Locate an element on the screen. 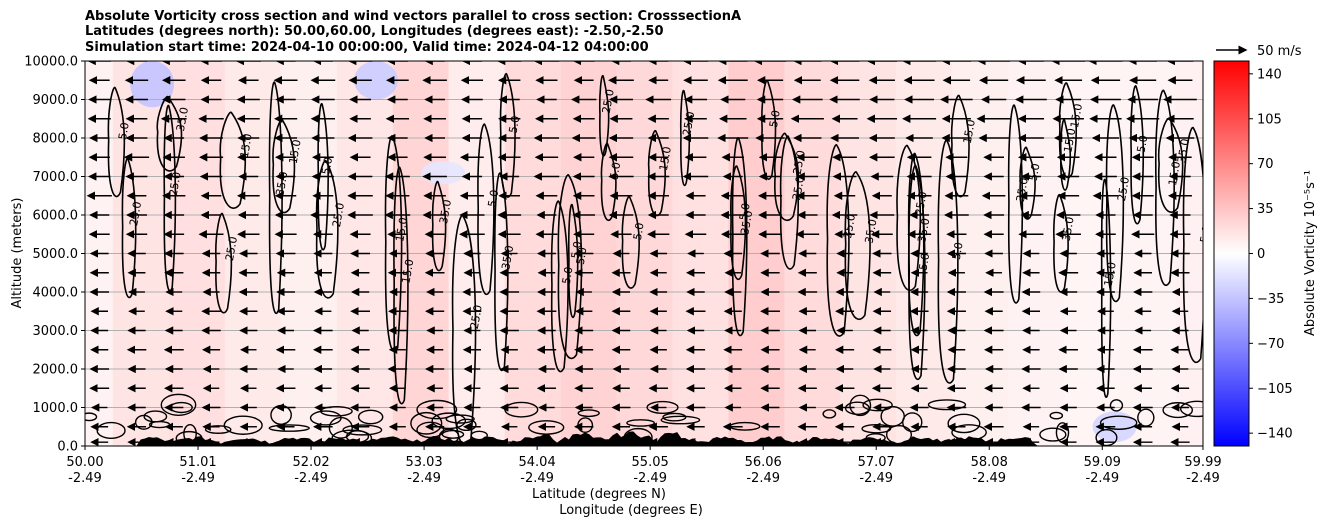 This screenshot has height=526, width=1332. x-tick-label-lat: 59.99 is located at coordinates (1202, 462).